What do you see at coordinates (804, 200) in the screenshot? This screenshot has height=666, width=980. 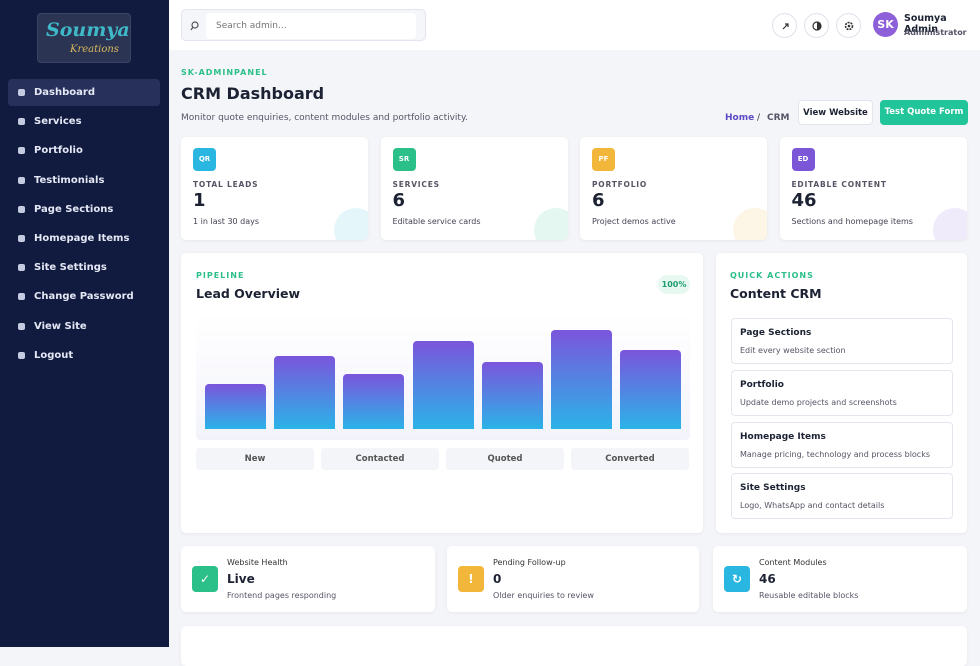 I see `stat-value: 46` at bounding box center [804, 200].